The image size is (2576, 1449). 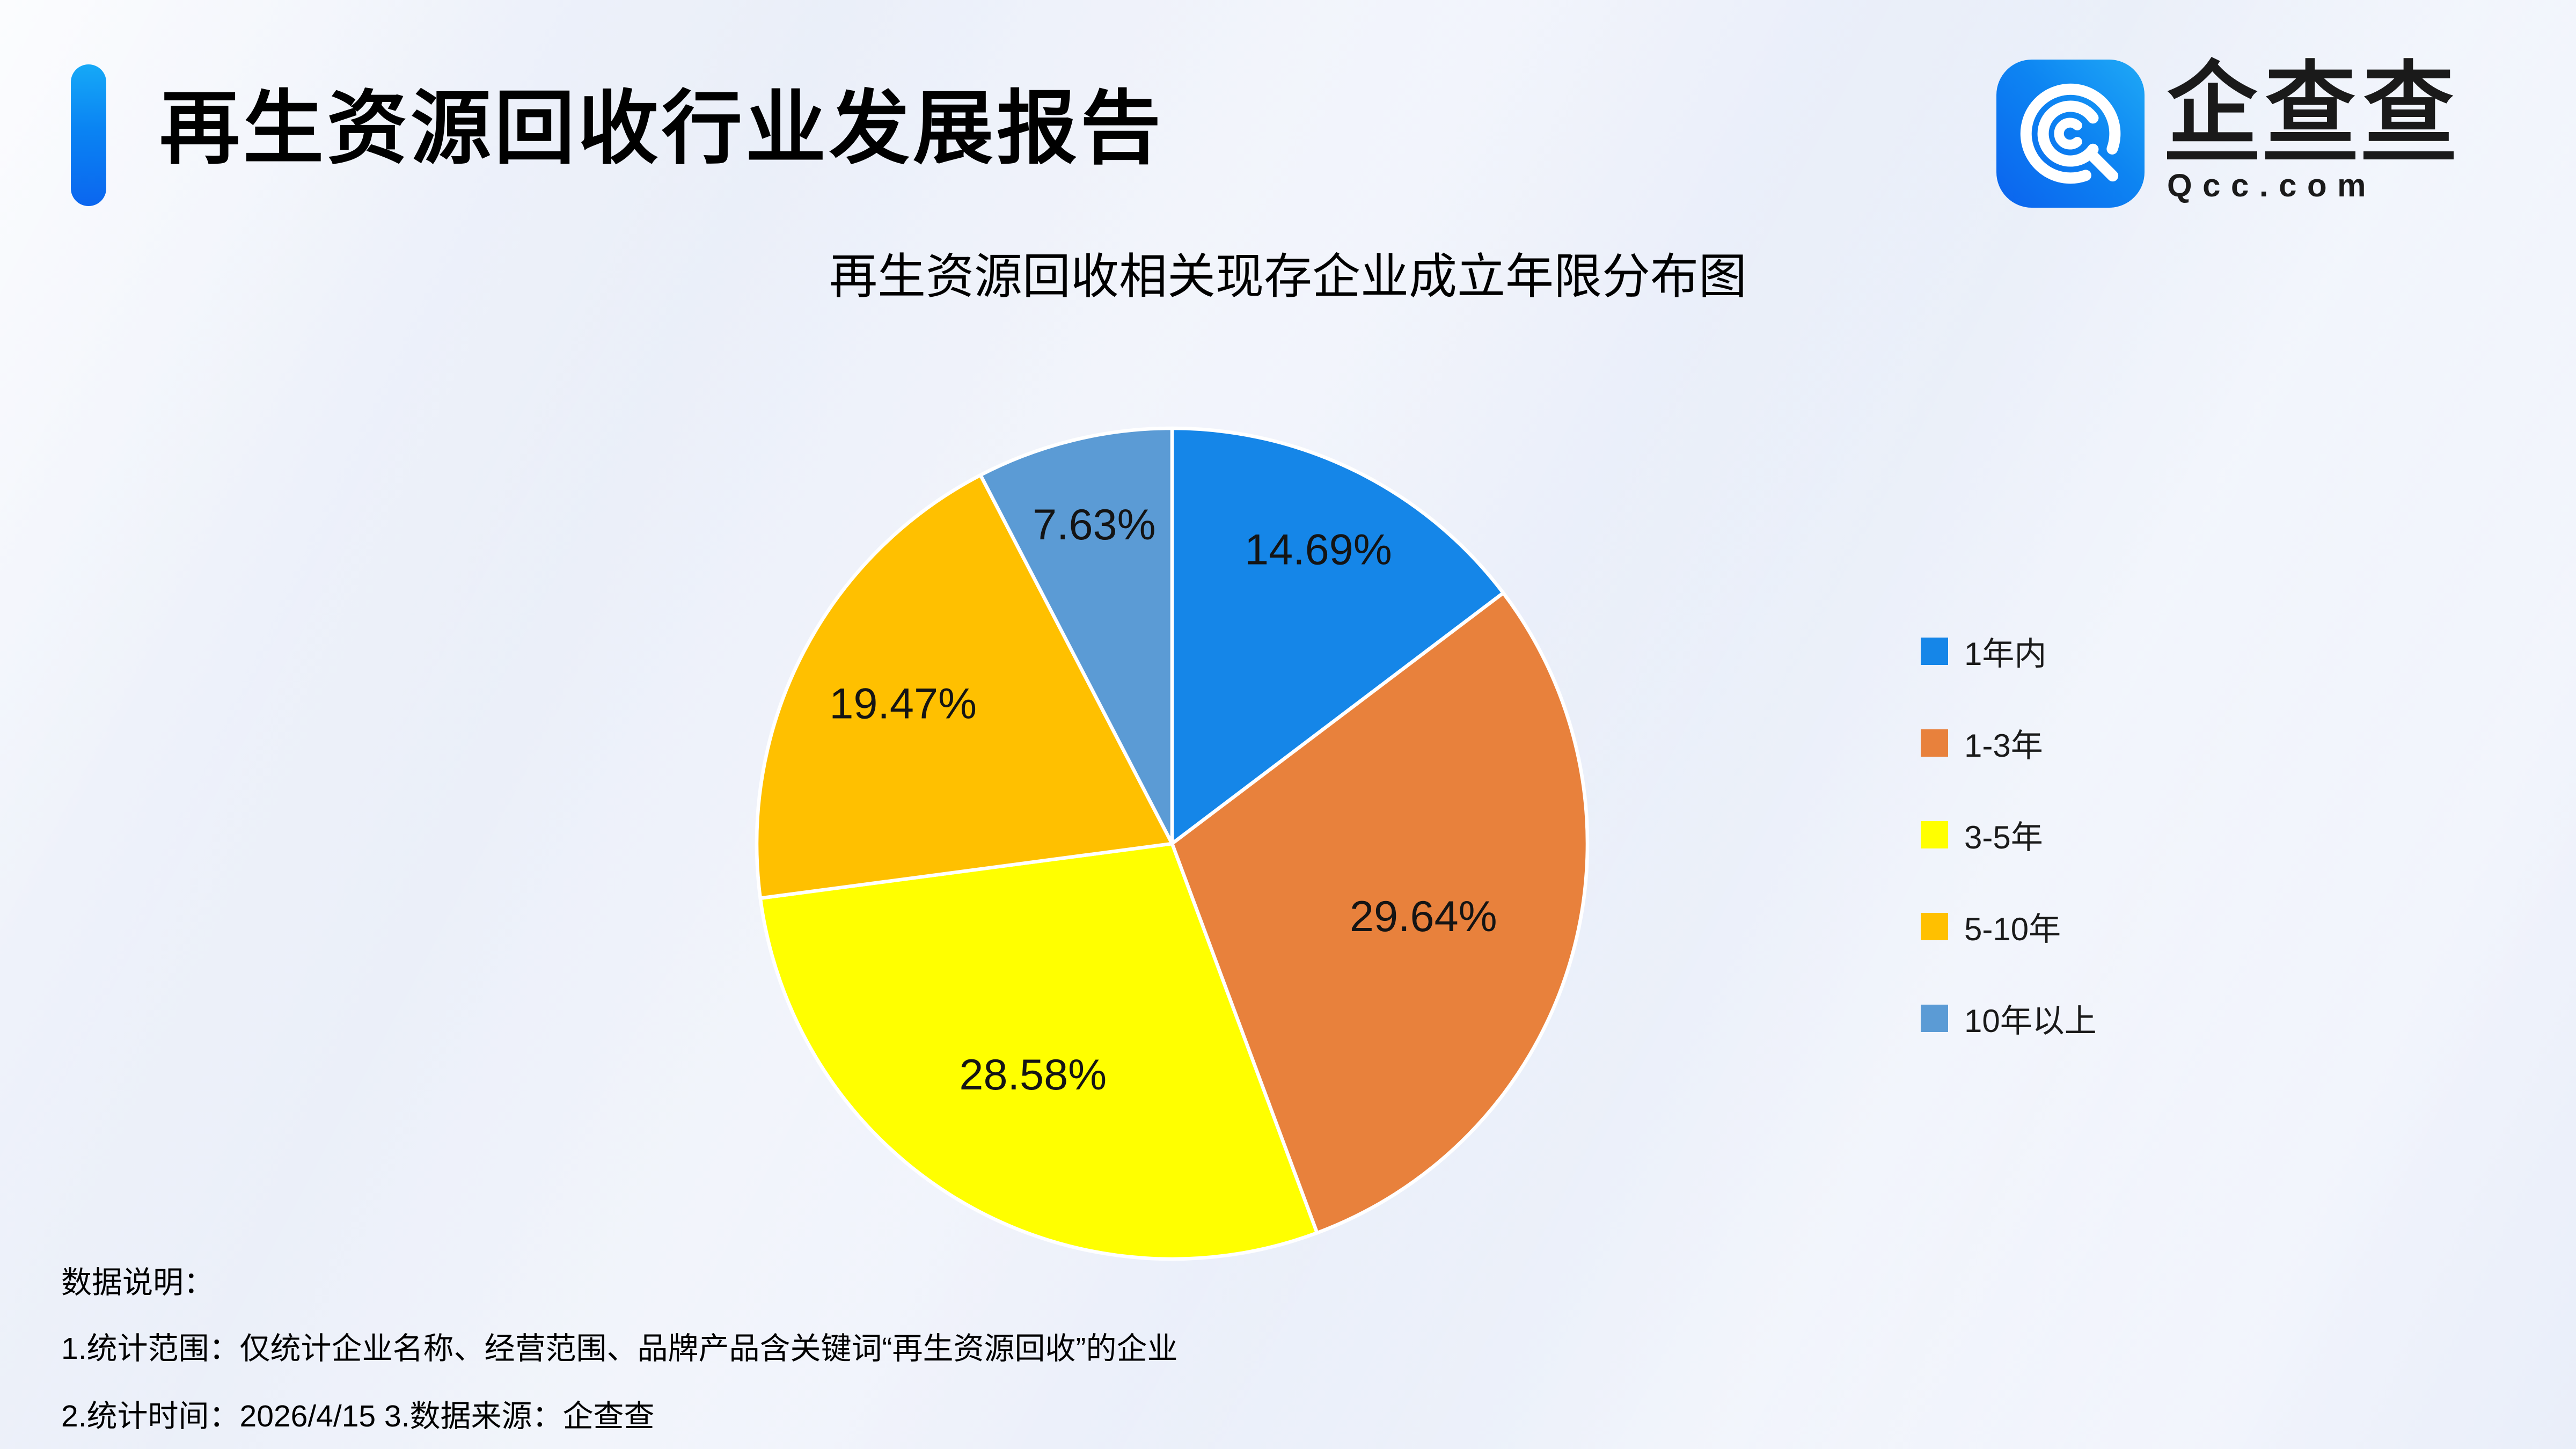 I want to click on qcc-logo-icon, so click(x=2070, y=134).